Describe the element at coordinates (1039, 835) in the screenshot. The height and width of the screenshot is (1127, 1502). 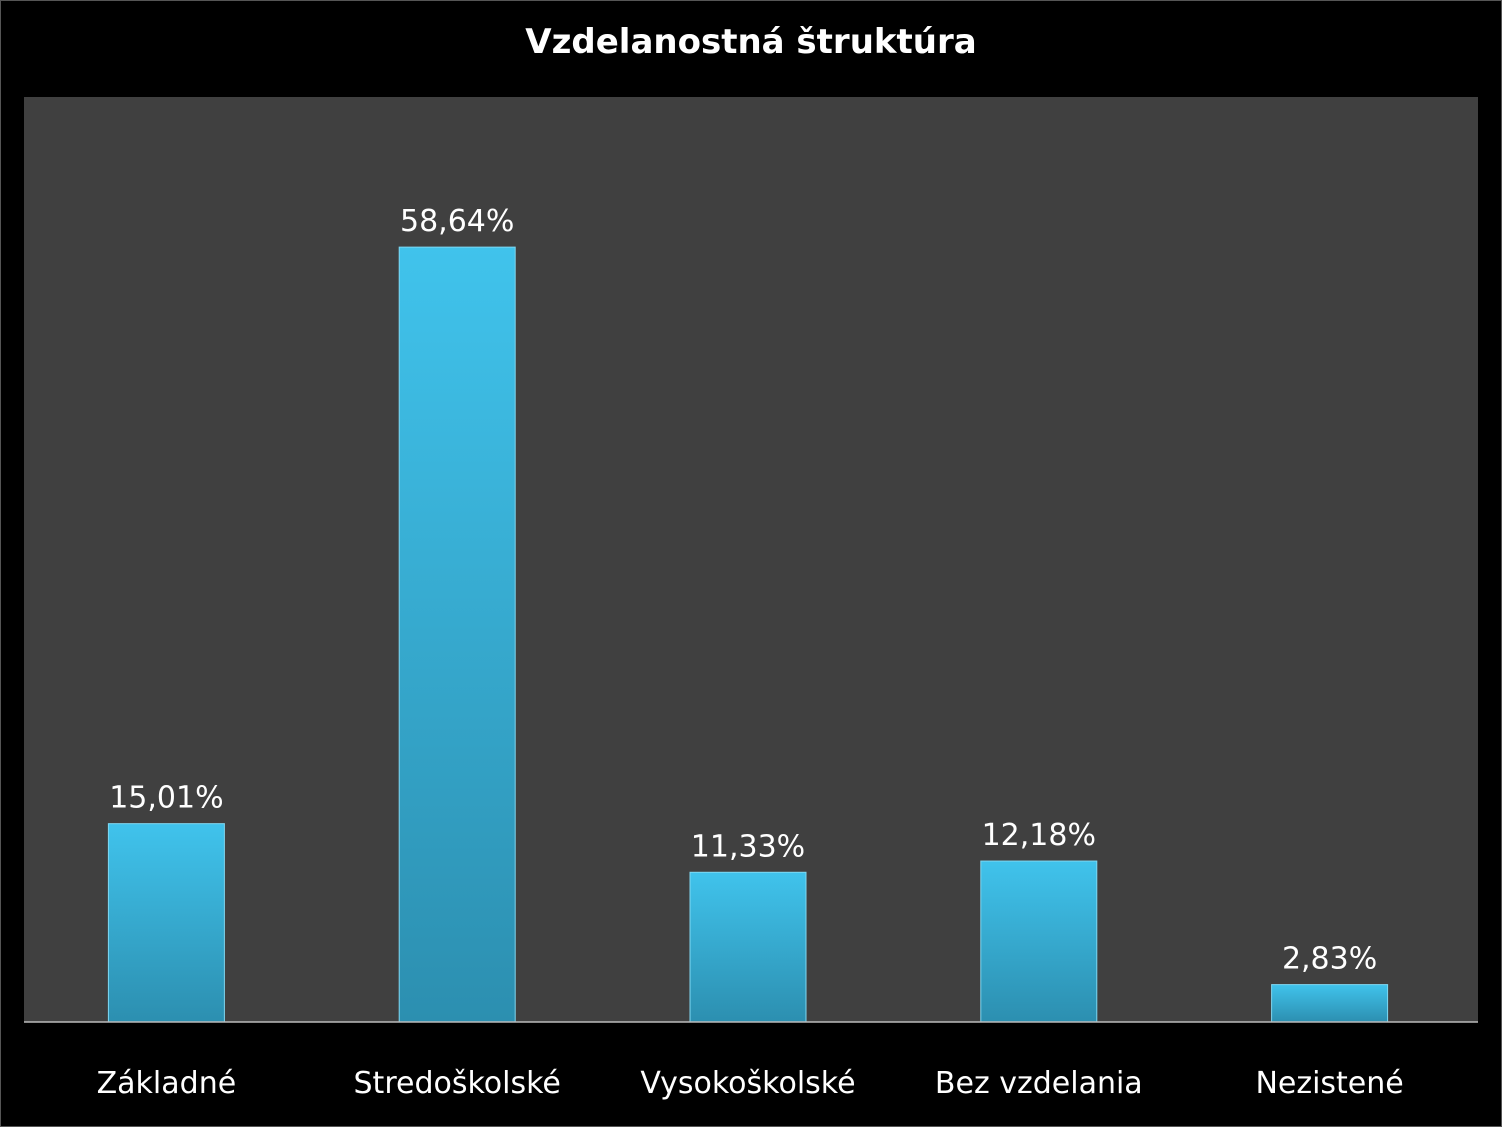
I see `data-label: 12,18%` at that location.